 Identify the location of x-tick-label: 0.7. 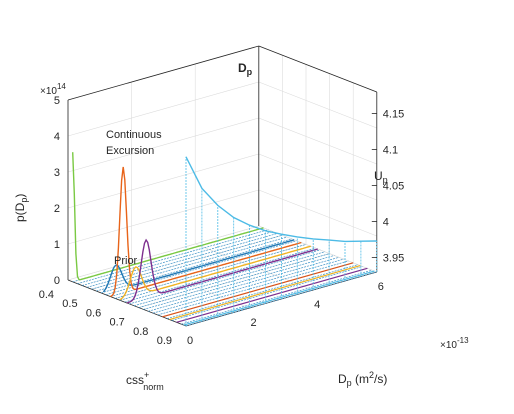
(117, 323).